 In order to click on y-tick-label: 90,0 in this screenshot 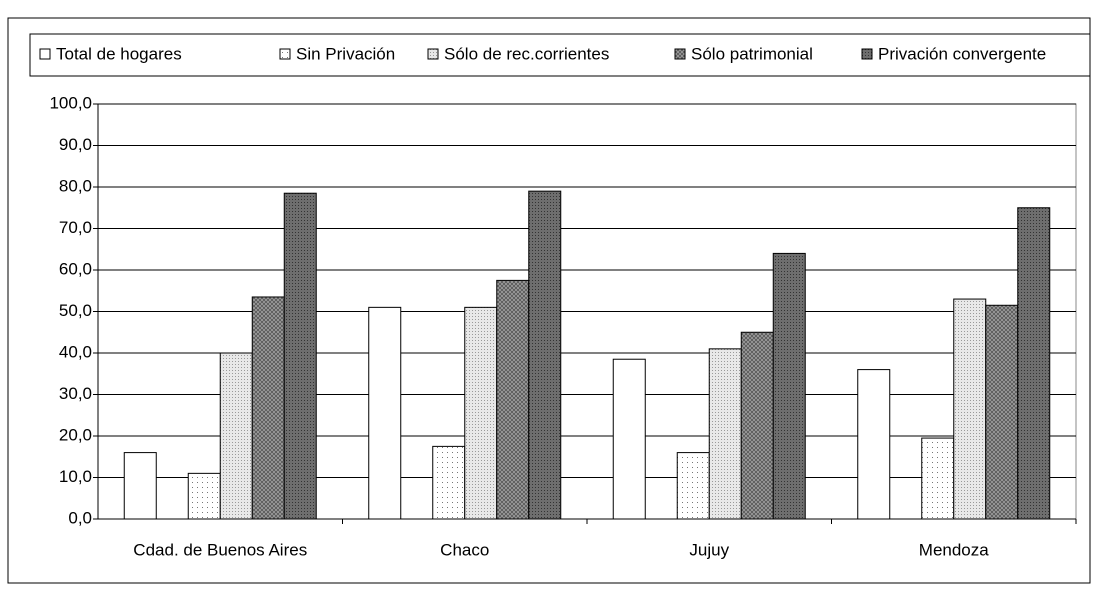, I will do `click(75, 144)`.